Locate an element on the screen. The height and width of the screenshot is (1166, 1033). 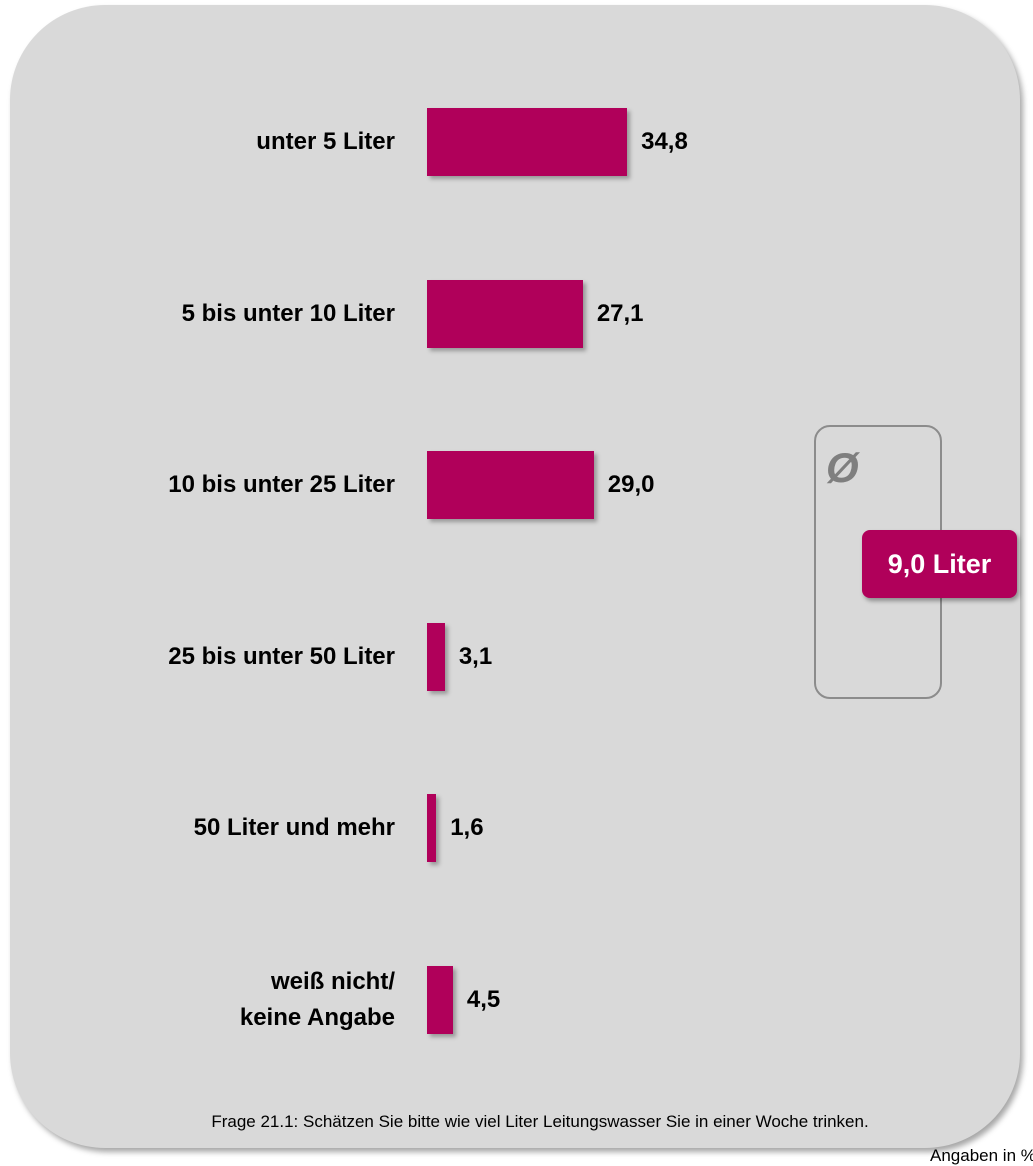
unit-note: Angaben in % is located at coordinates (981, 1155).